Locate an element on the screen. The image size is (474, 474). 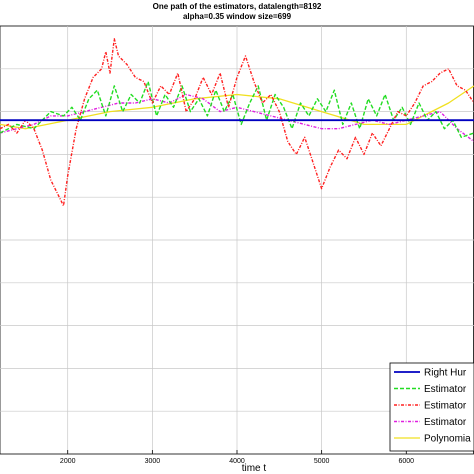
legend-label-4: Polynomia is located at coordinates (447, 439).